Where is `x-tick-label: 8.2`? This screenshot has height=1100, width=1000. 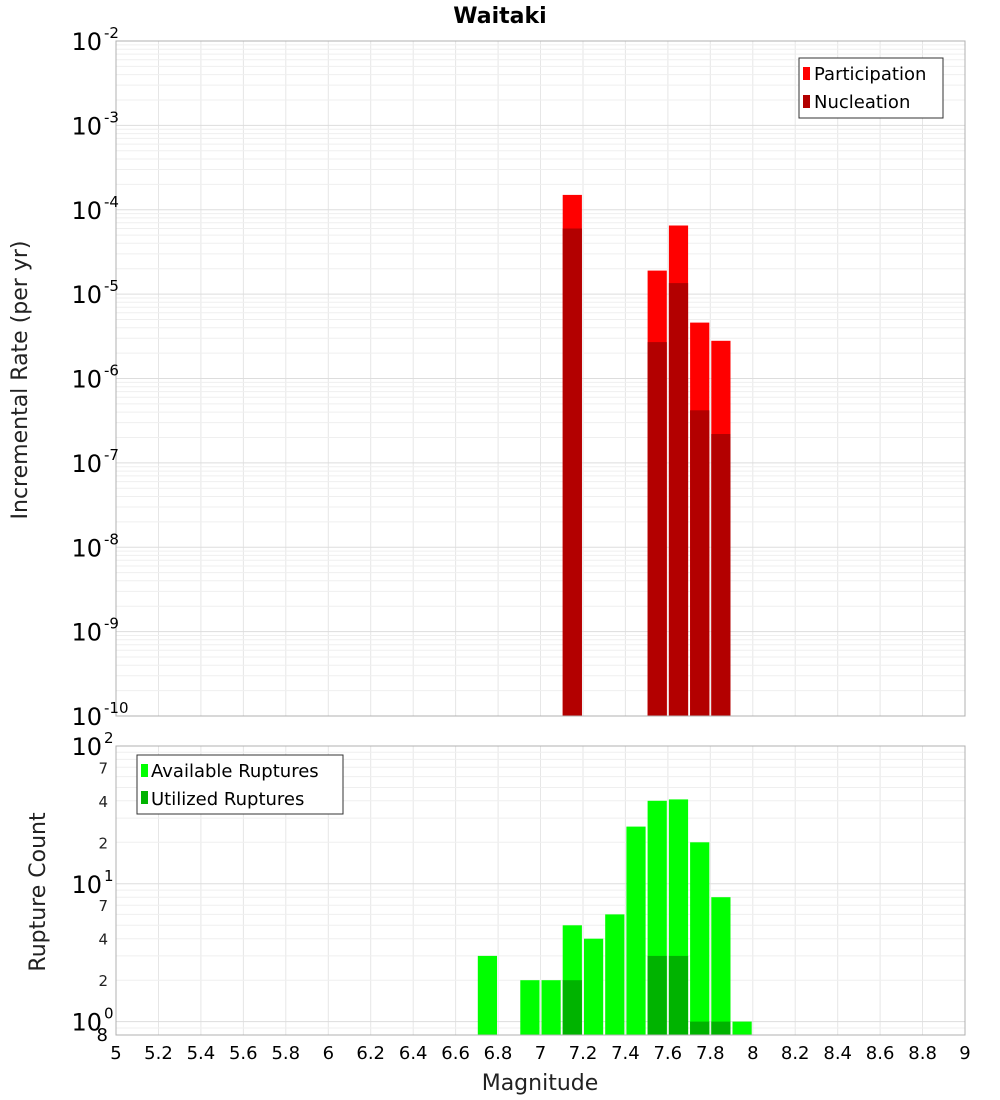 x-tick-label: 8.2 is located at coordinates (795, 1053).